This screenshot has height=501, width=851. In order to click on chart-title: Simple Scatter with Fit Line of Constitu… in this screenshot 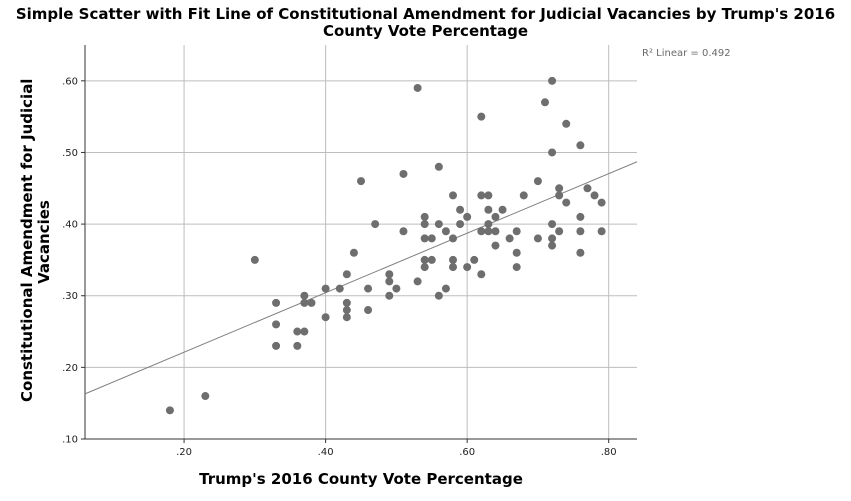, I will do `click(425, 23)`.